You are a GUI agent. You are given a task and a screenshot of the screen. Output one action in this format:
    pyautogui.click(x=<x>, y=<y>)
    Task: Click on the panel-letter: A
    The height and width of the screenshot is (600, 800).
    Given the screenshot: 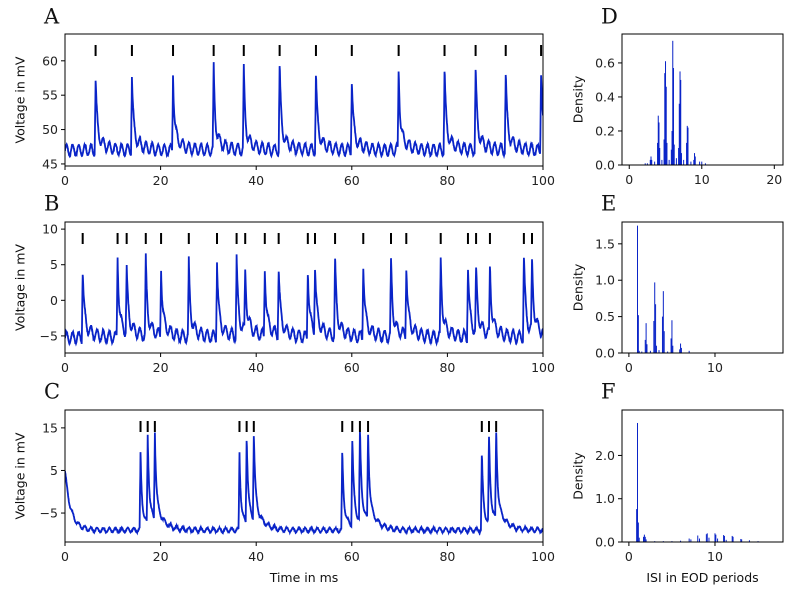 What is the action you would take?
    pyautogui.click(x=51, y=17)
    